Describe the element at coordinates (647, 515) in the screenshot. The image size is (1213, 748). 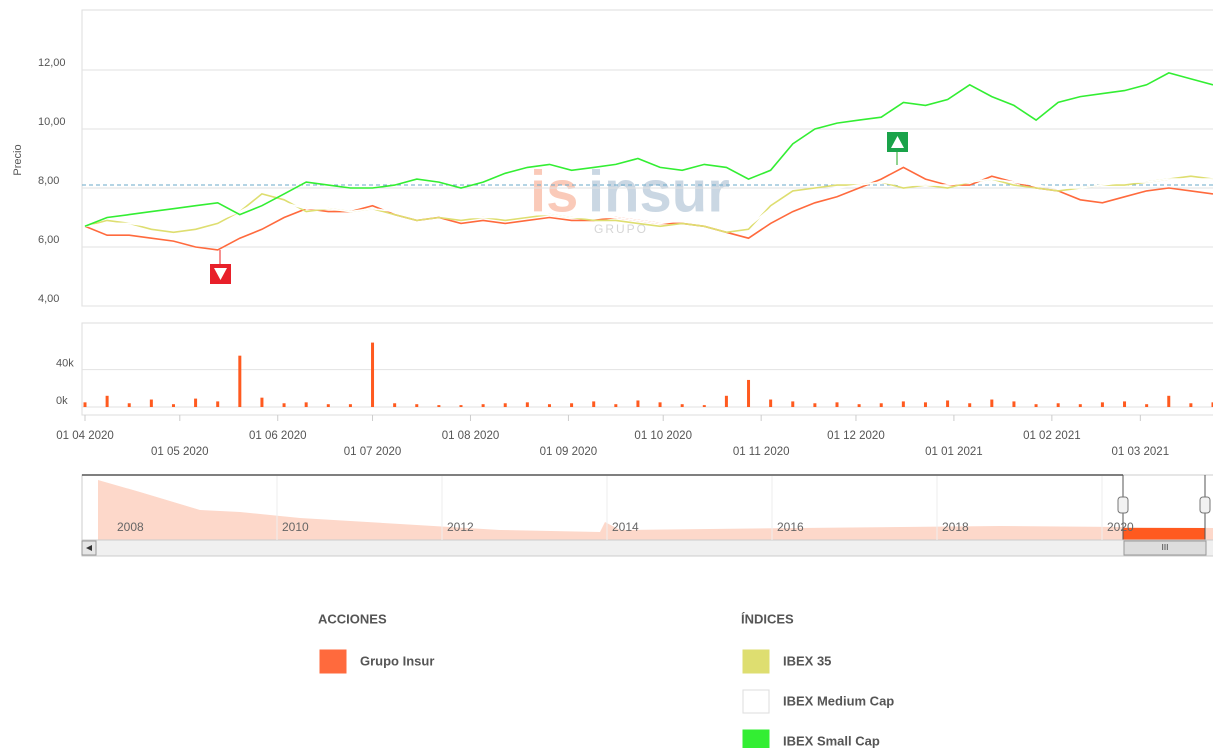
I see `navigator: III` at that location.